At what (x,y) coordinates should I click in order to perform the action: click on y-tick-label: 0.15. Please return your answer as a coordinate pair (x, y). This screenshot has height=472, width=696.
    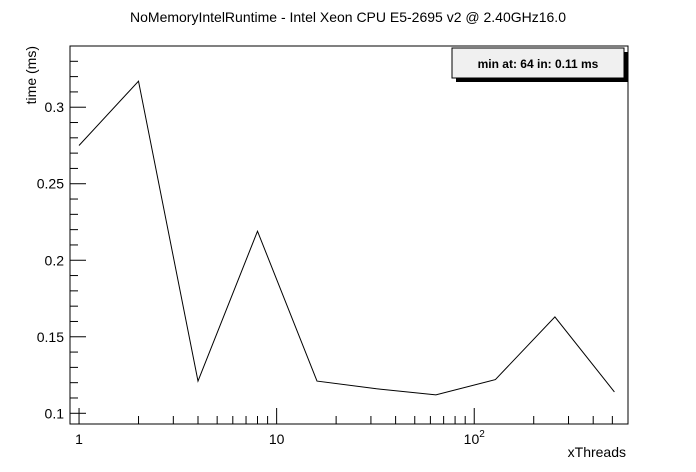
    Looking at the image, I should click on (50, 337).